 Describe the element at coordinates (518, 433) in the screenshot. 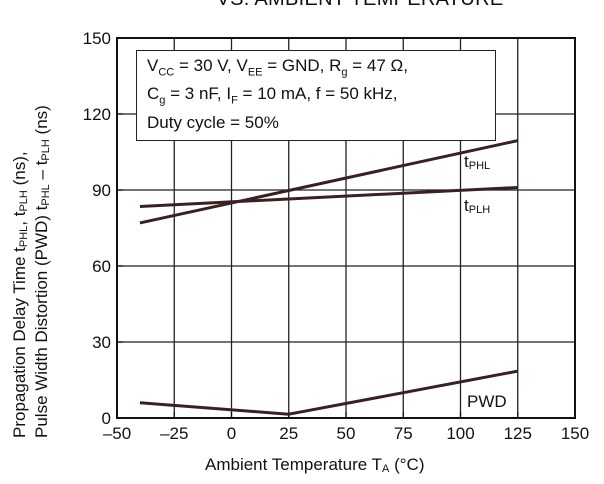

I see `x-tick-label: 125` at that location.